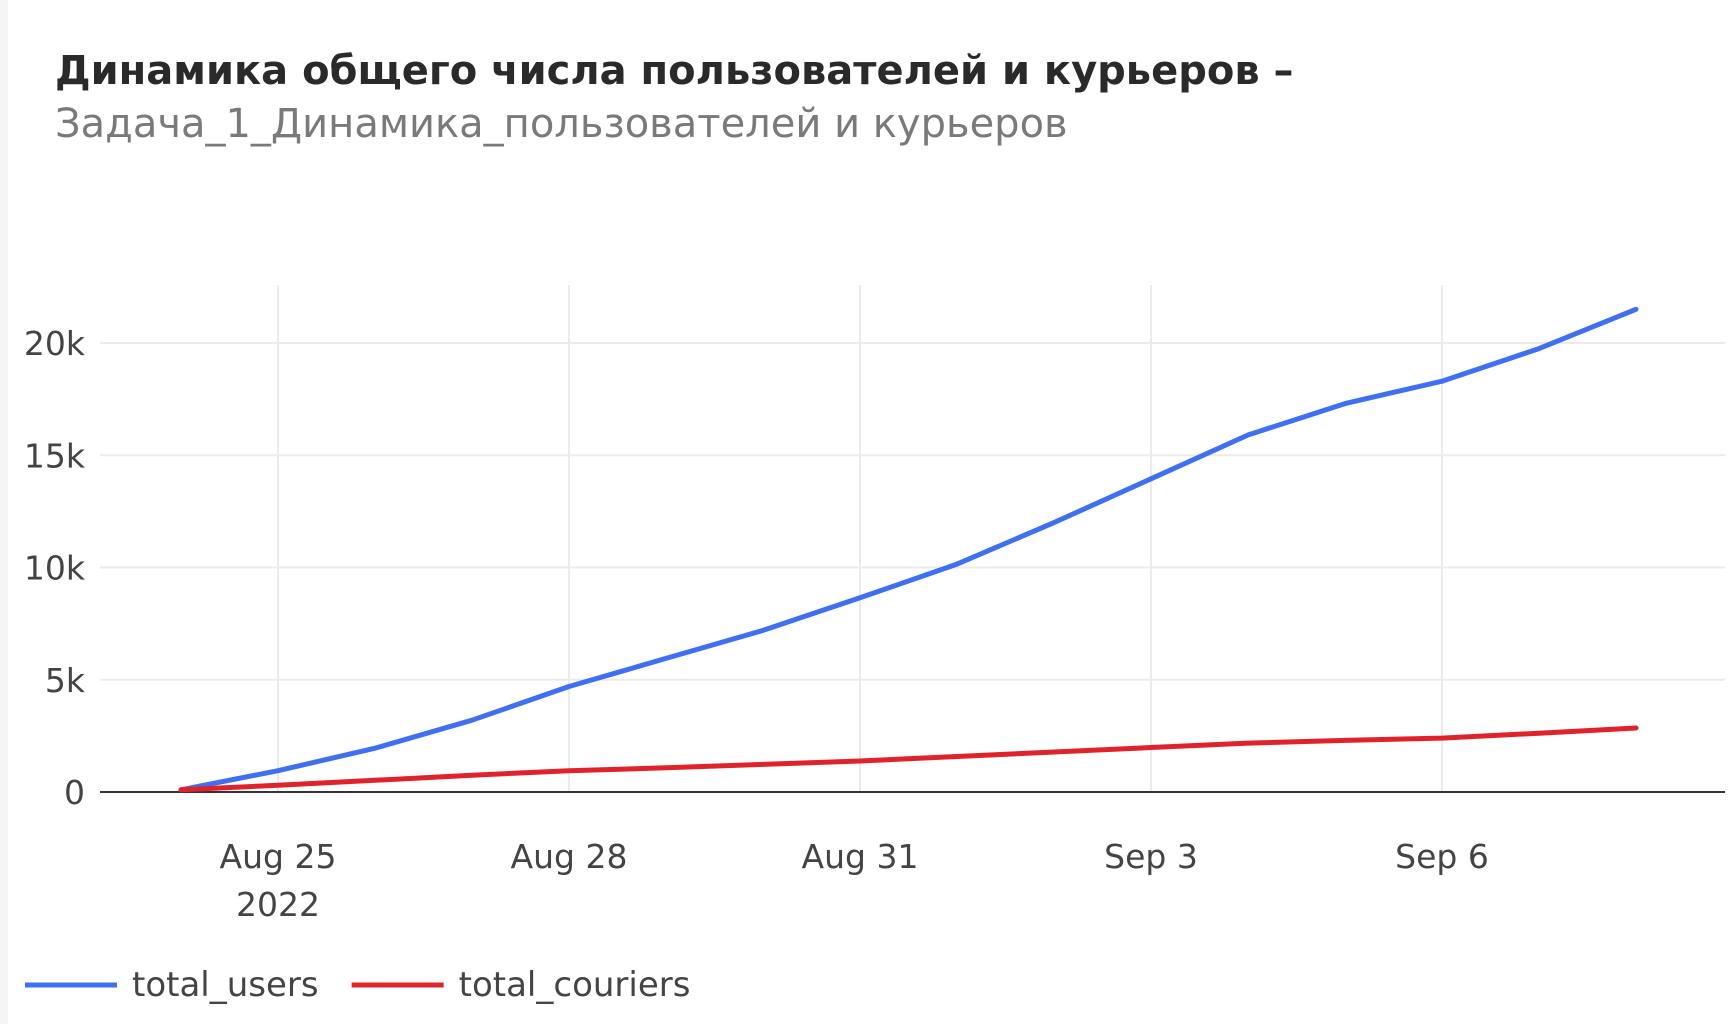 The image size is (1735, 1024). Describe the element at coordinates (908, 759) in the screenshot. I see `series-line-total_couriers` at that location.